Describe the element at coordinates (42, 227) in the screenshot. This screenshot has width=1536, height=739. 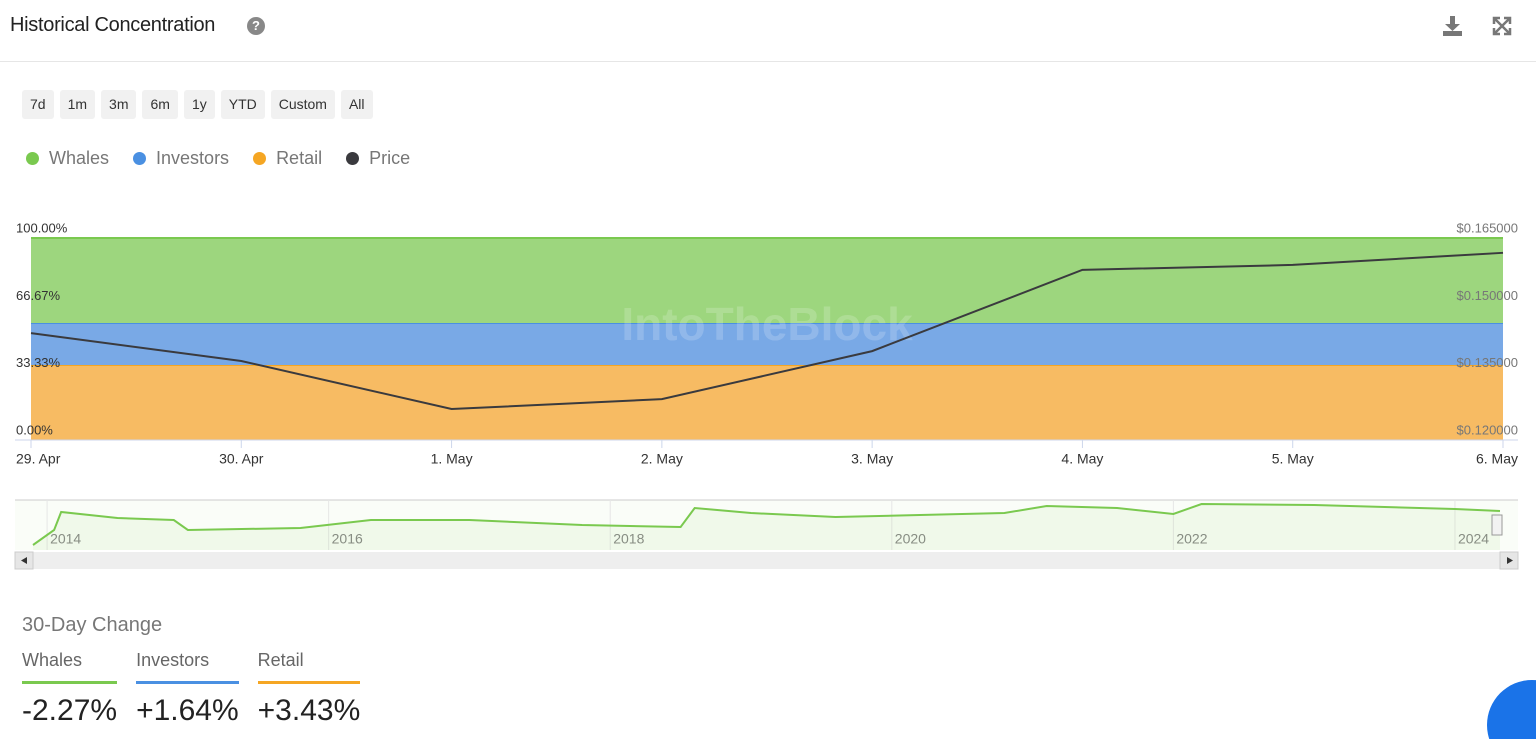
I see `y-tick-label: 100.00%` at that location.